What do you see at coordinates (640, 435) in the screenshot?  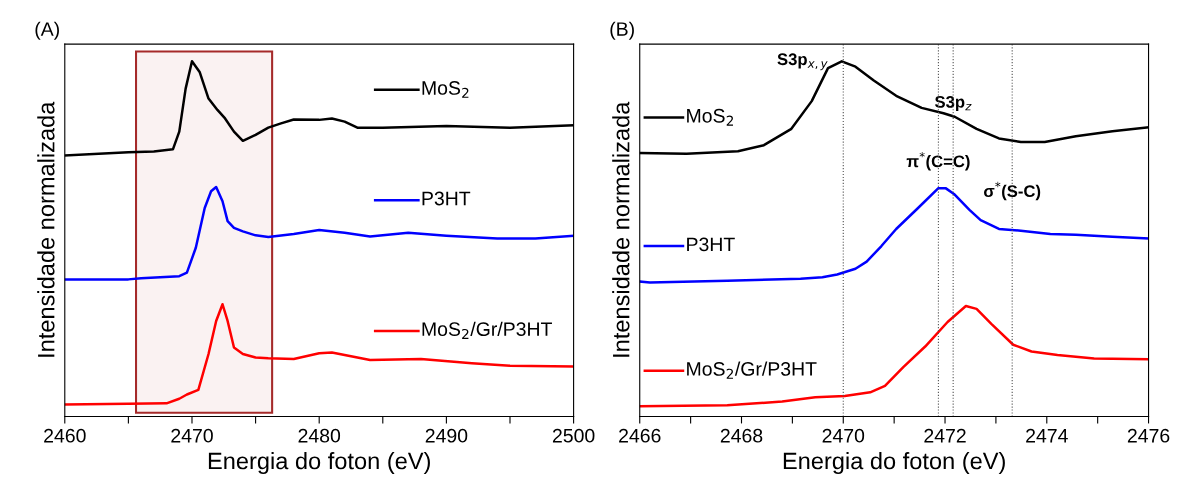 I see `x-tick-label: 2466` at bounding box center [640, 435].